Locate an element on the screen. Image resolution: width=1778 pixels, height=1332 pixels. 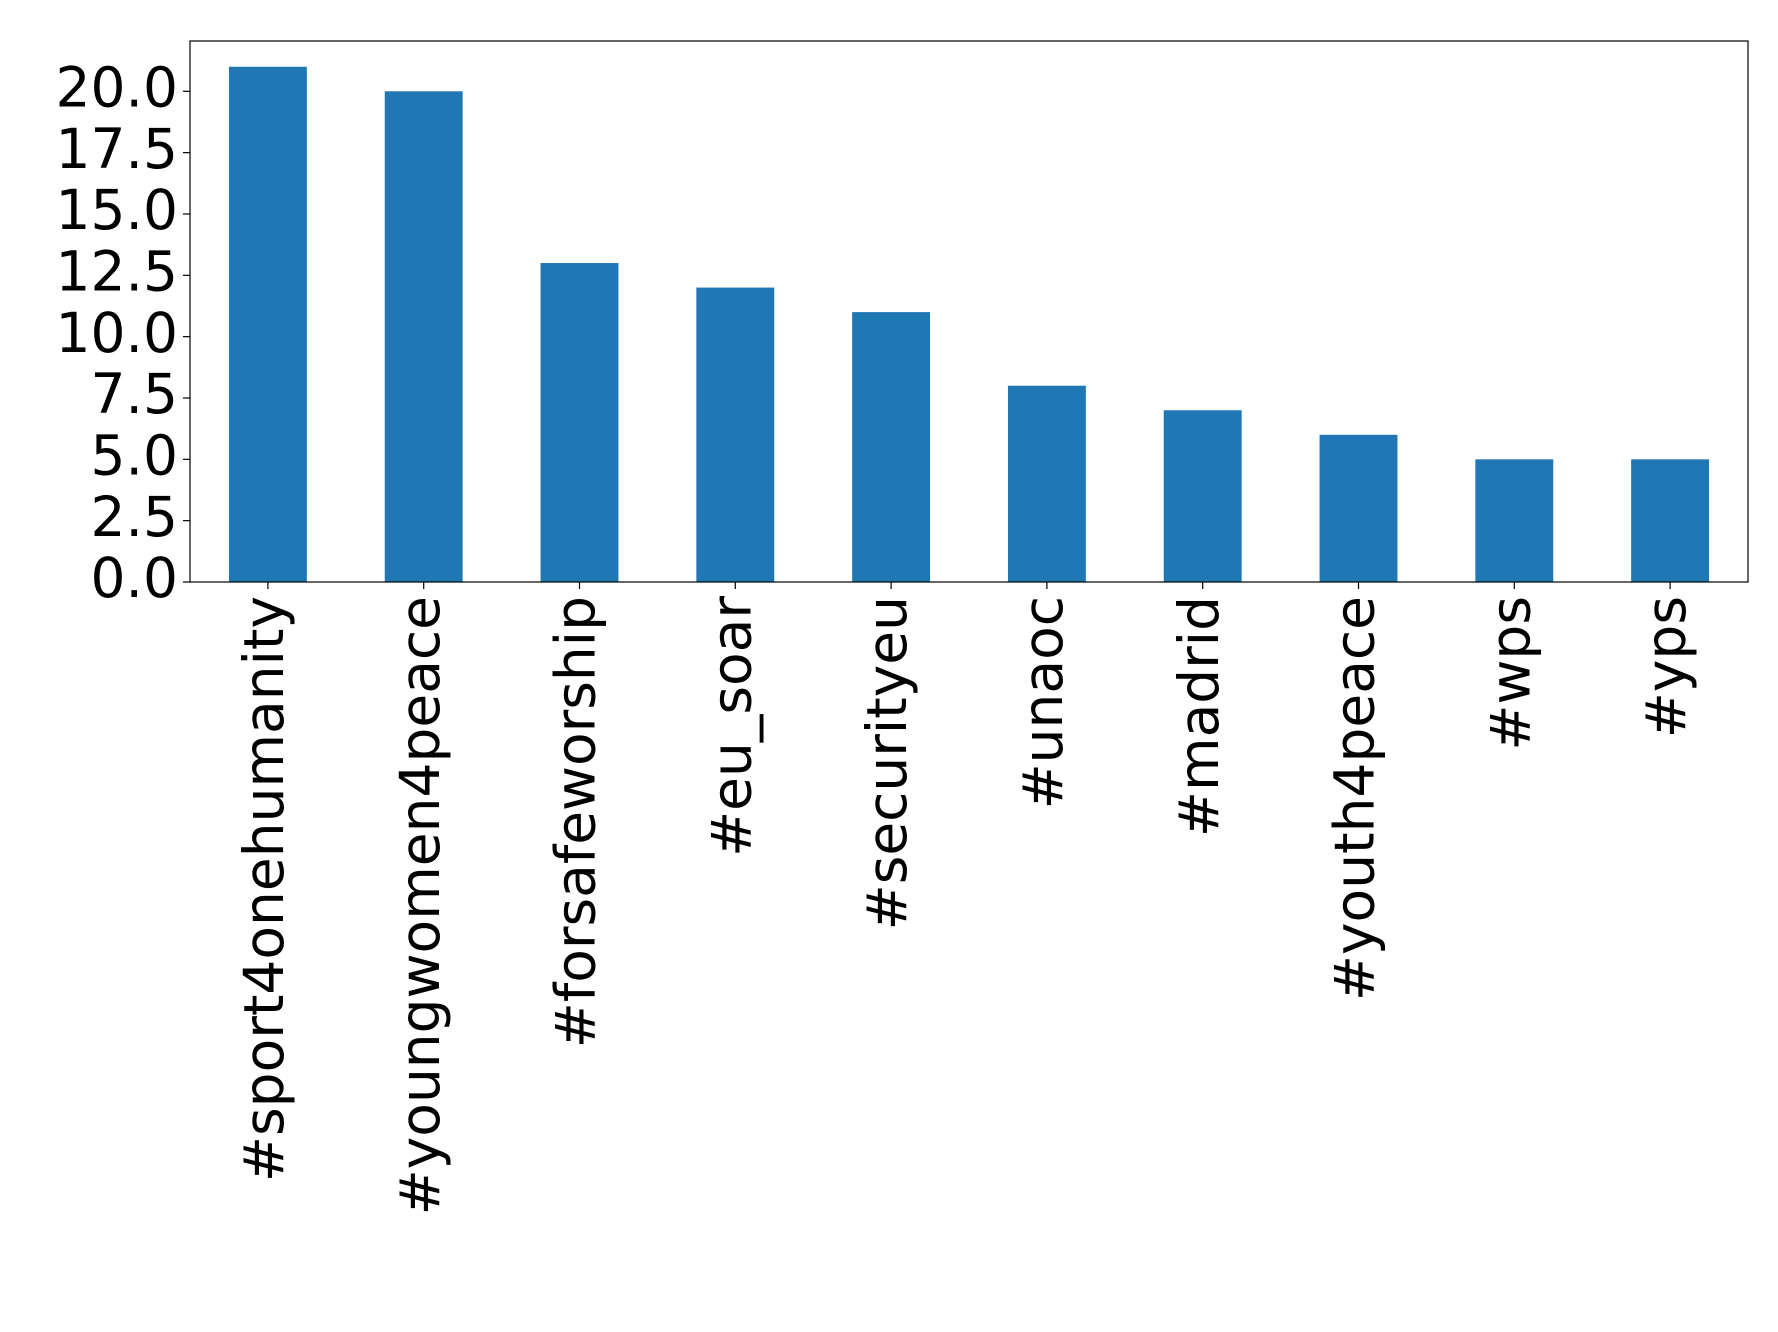
y-tick-label: 15.0 is located at coordinates (117, 210).